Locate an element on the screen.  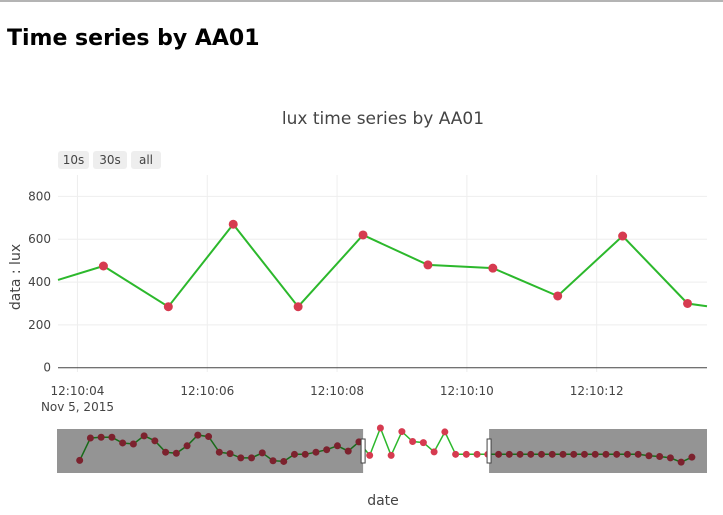
range-slider-handle-right is located at coordinates (489, 451).